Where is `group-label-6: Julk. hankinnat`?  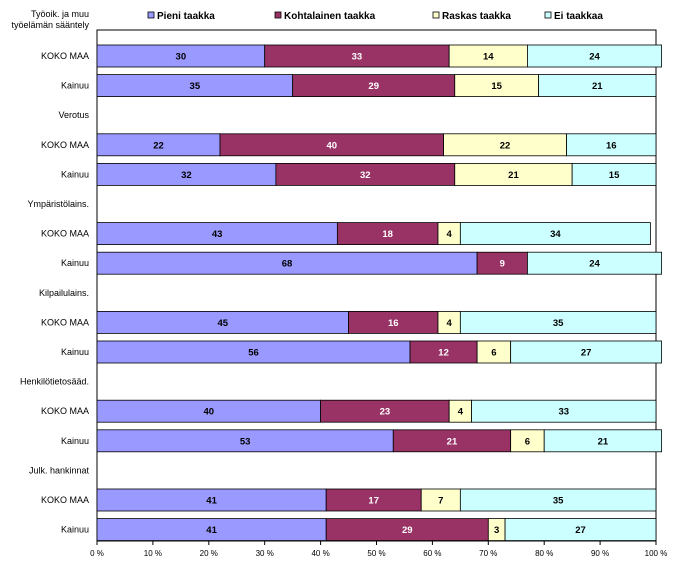 group-label-6: Julk. hankinnat is located at coordinates (59, 470).